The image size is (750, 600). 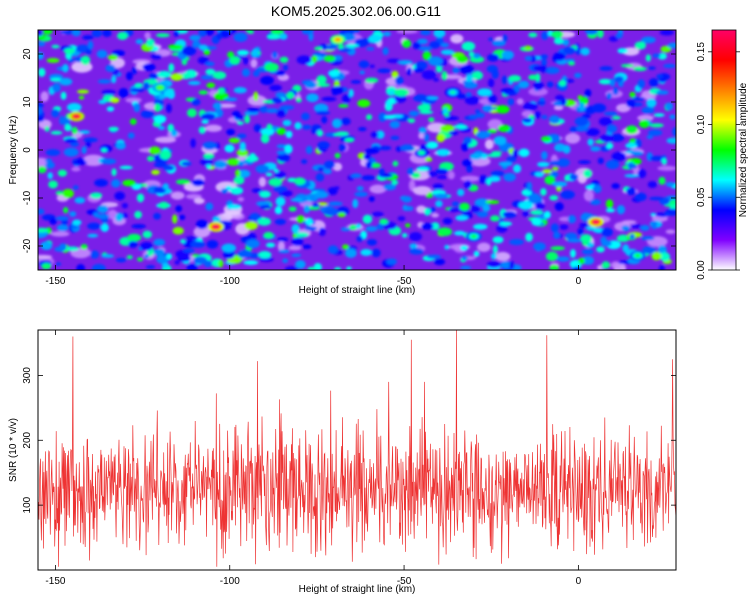 What do you see at coordinates (579, 281) in the screenshot?
I see `x-tick-label: 0` at bounding box center [579, 281].